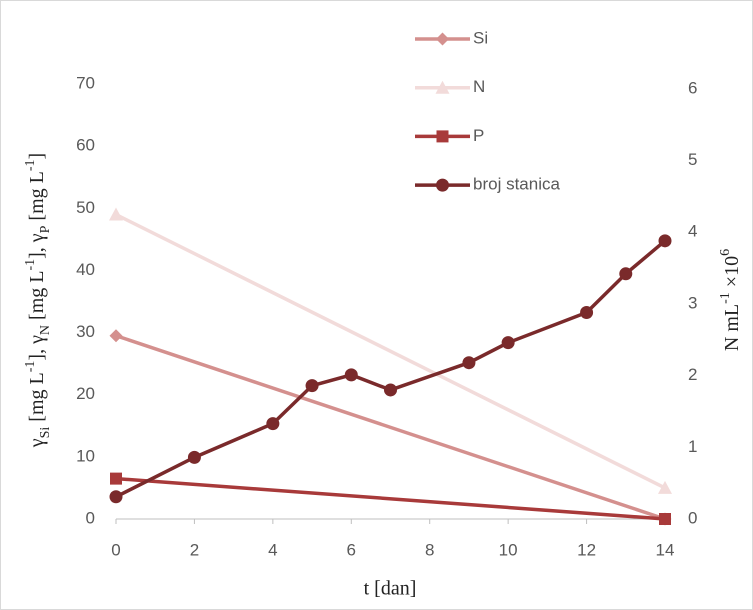 This screenshot has height=610, width=753. What do you see at coordinates (732, 327) in the screenshot?
I see `axis-title-part: N mL` at bounding box center [732, 327].